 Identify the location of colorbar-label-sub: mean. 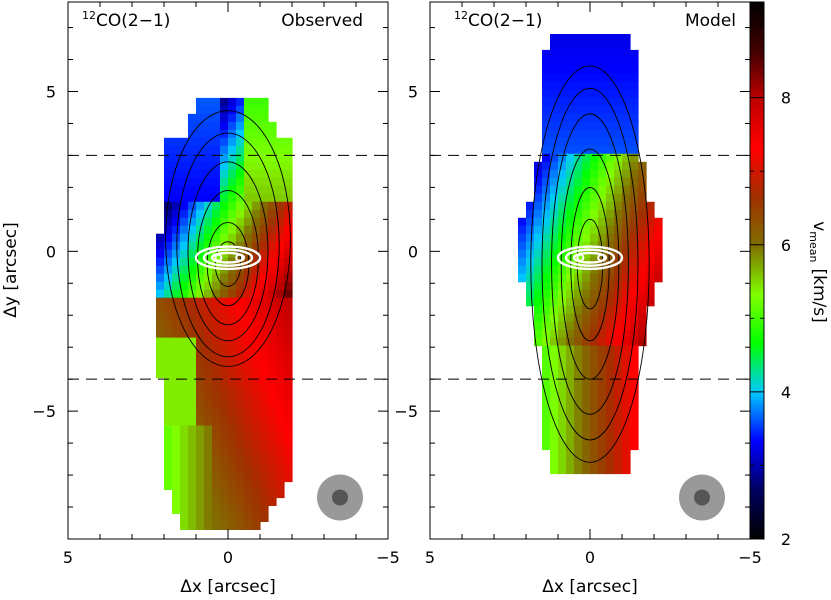
(813, 246).